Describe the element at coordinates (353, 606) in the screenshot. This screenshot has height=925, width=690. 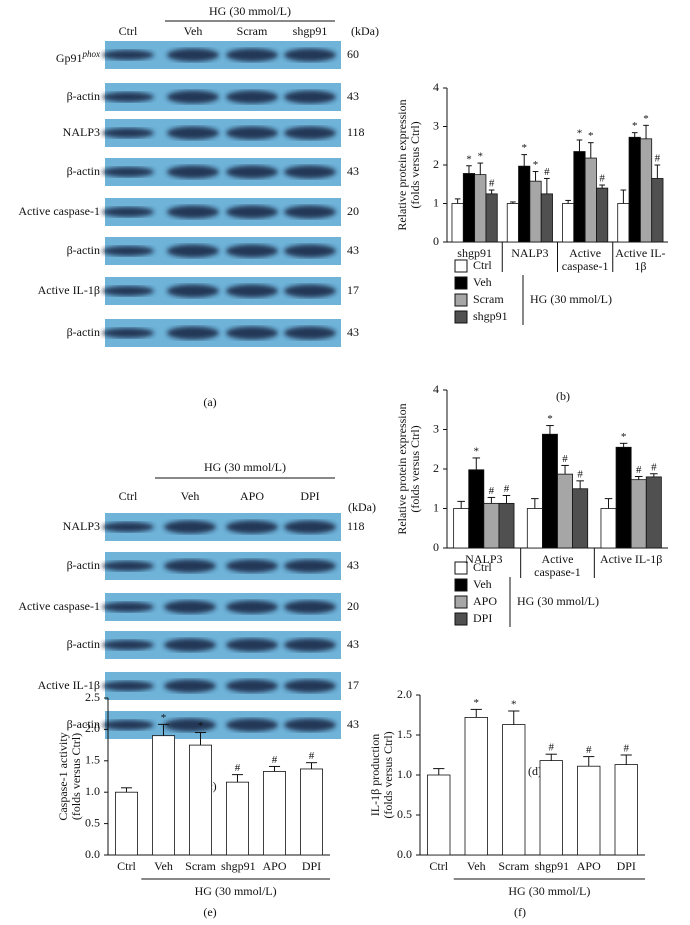
I see `kda-label: 20` at that location.